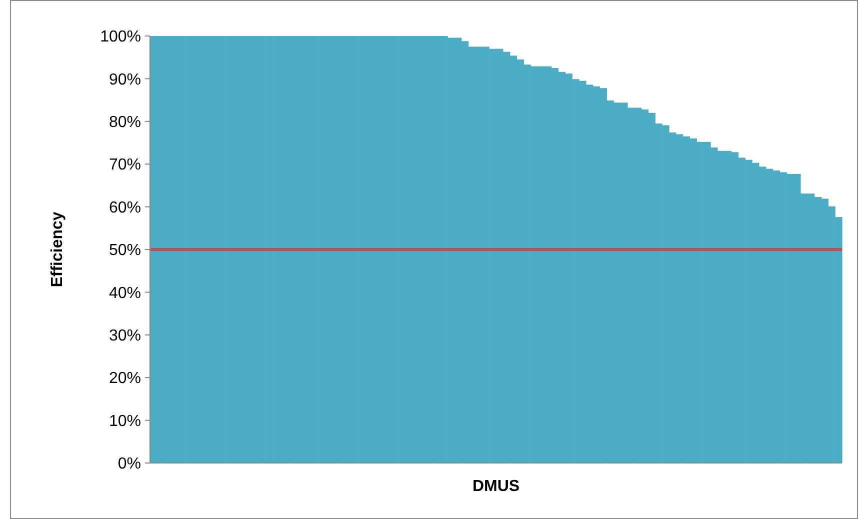  Describe the element at coordinates (496, 486) in the screenshot. I see `x-axis-title: DMUS` at that location.